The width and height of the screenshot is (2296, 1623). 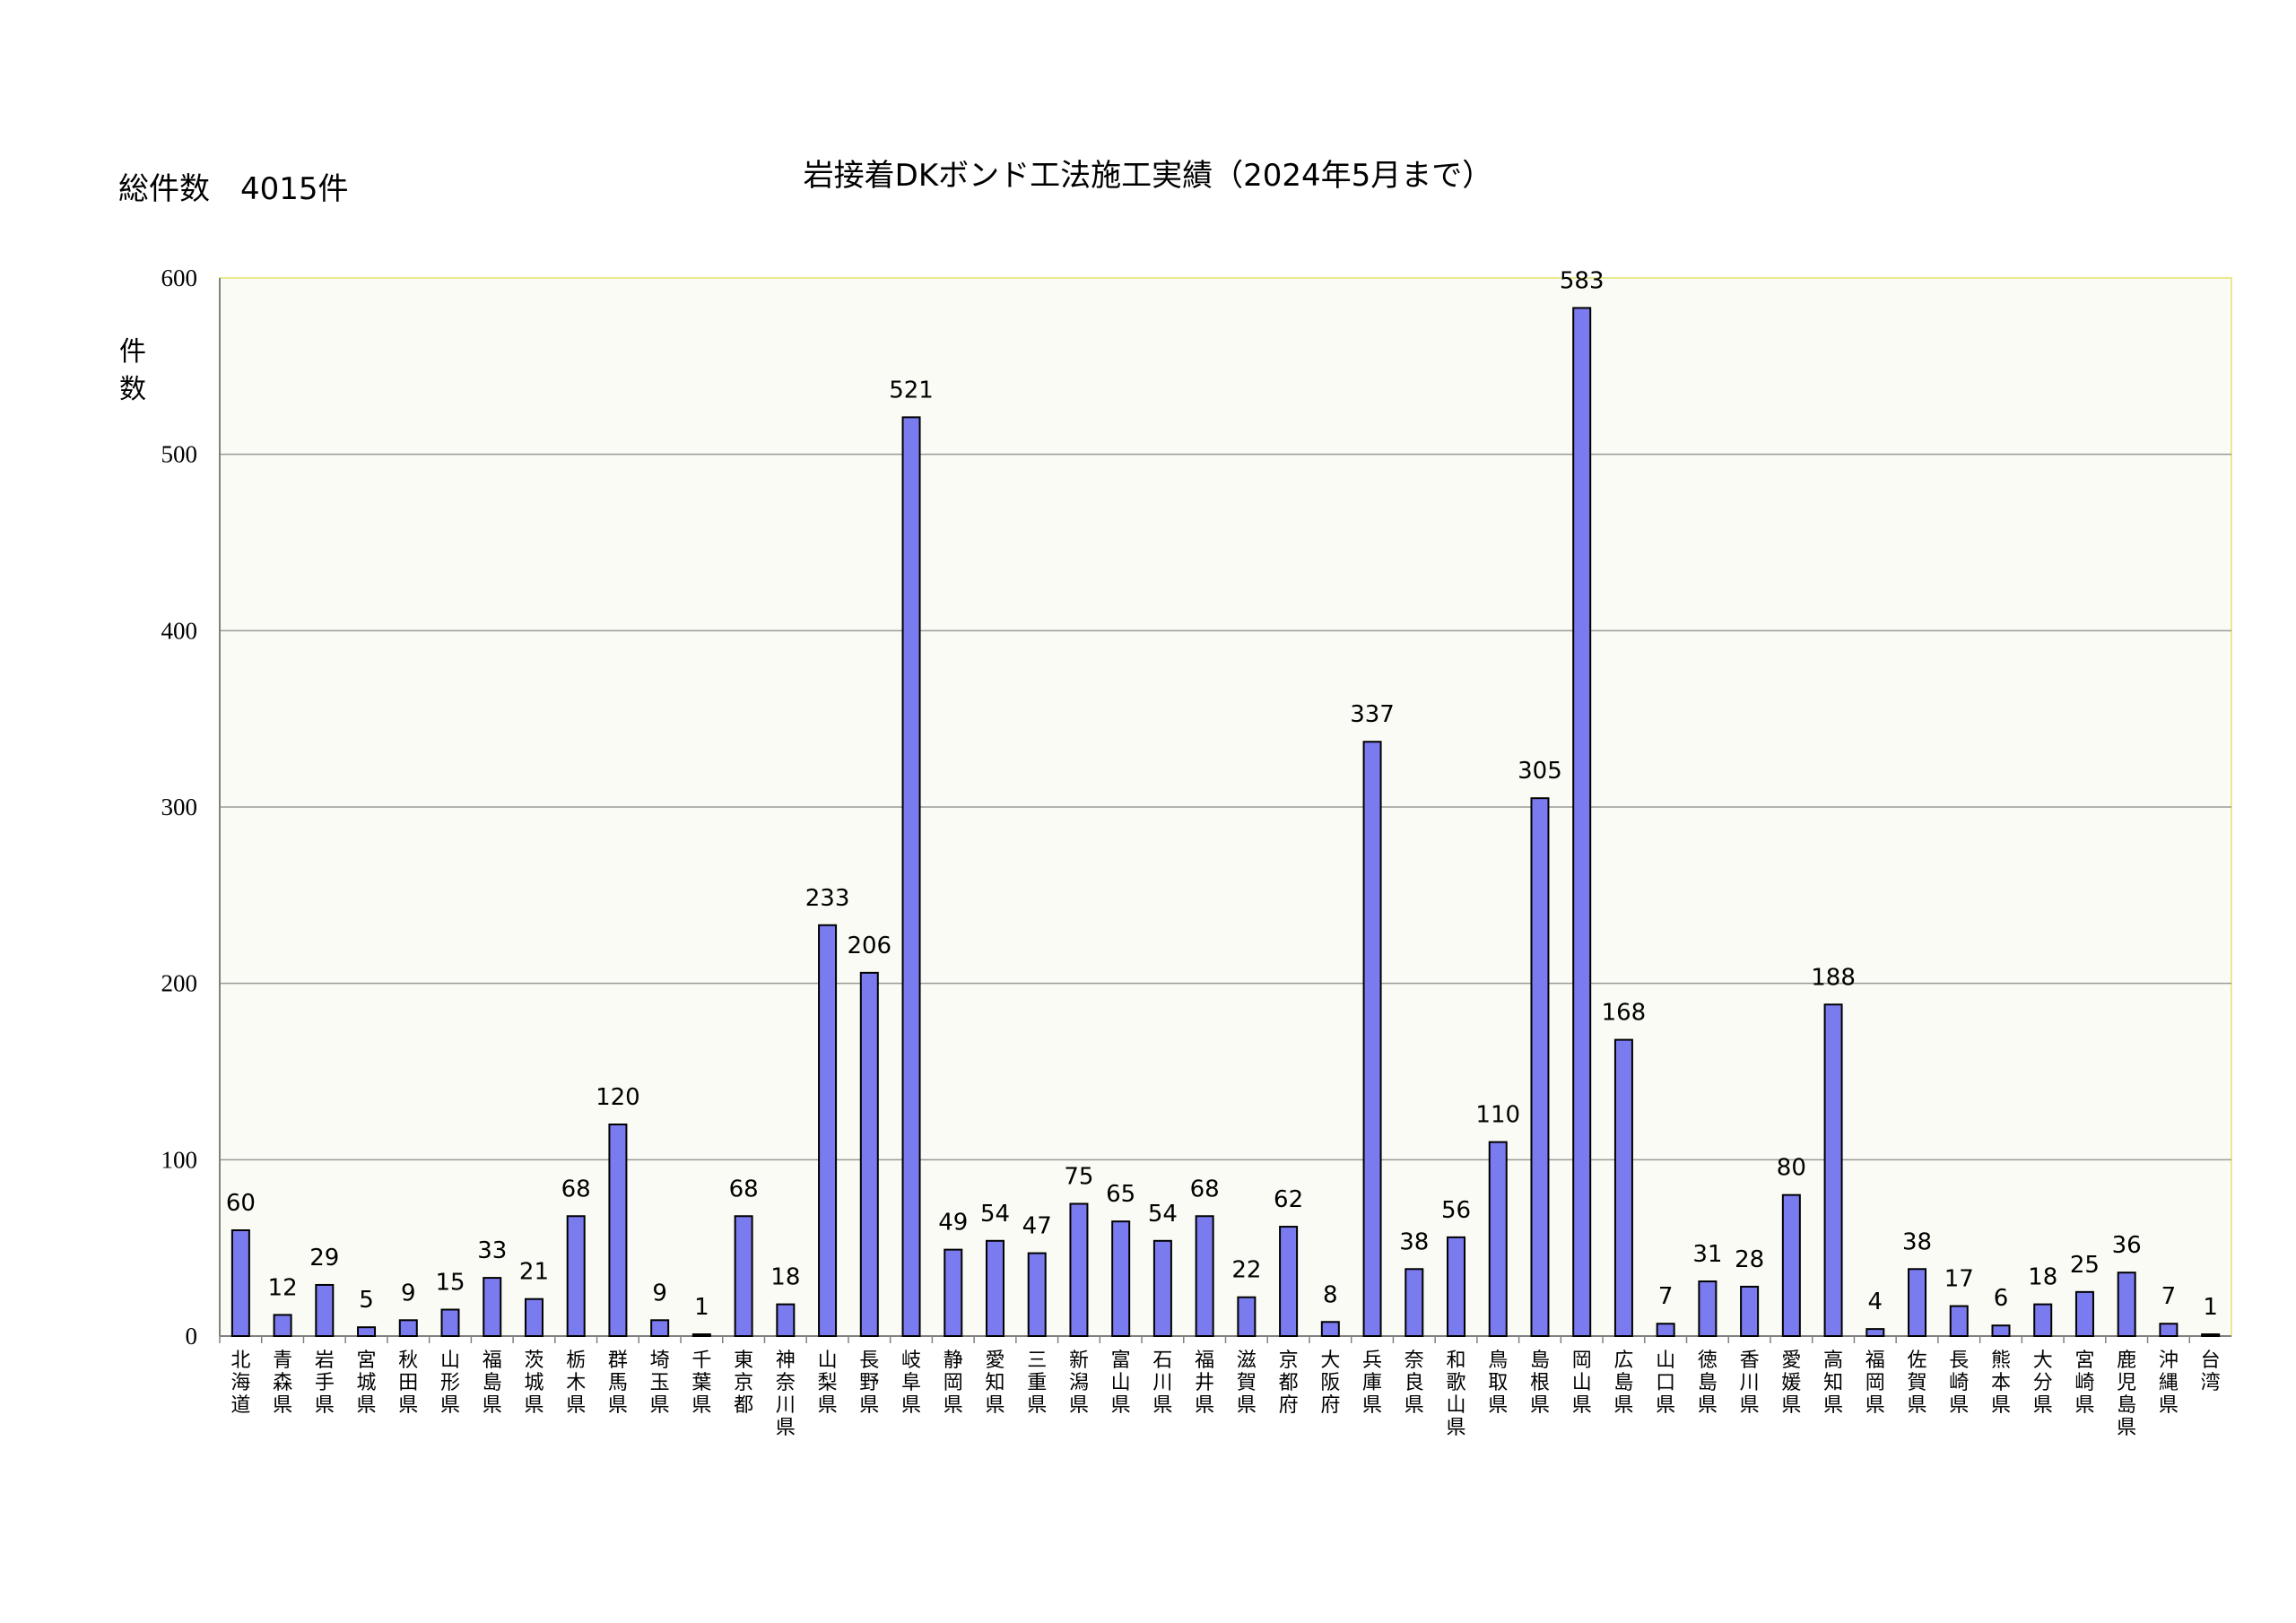 What do you see at coordinates (1330, 1383) in the screenshot?
I see `category-label: 大阪府` at bounding box center [1330, 1383].